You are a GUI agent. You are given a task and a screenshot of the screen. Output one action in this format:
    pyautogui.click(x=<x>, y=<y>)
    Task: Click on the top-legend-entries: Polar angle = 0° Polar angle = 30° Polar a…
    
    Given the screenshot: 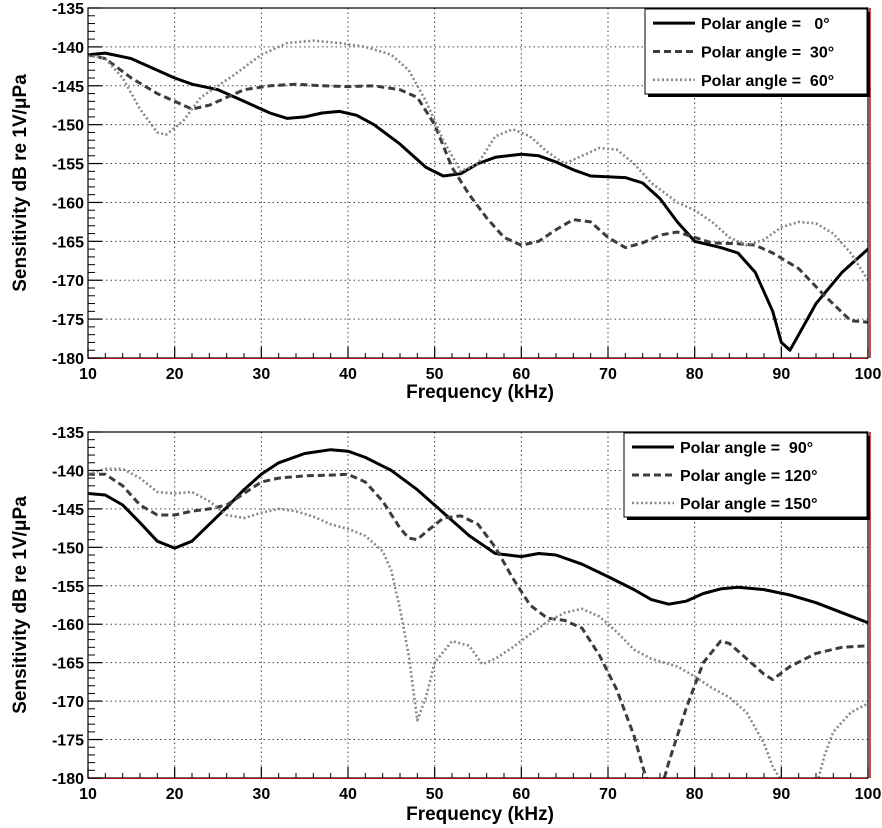 What is the action you would take?
    pyautogui.click(x=743, y=53)
    